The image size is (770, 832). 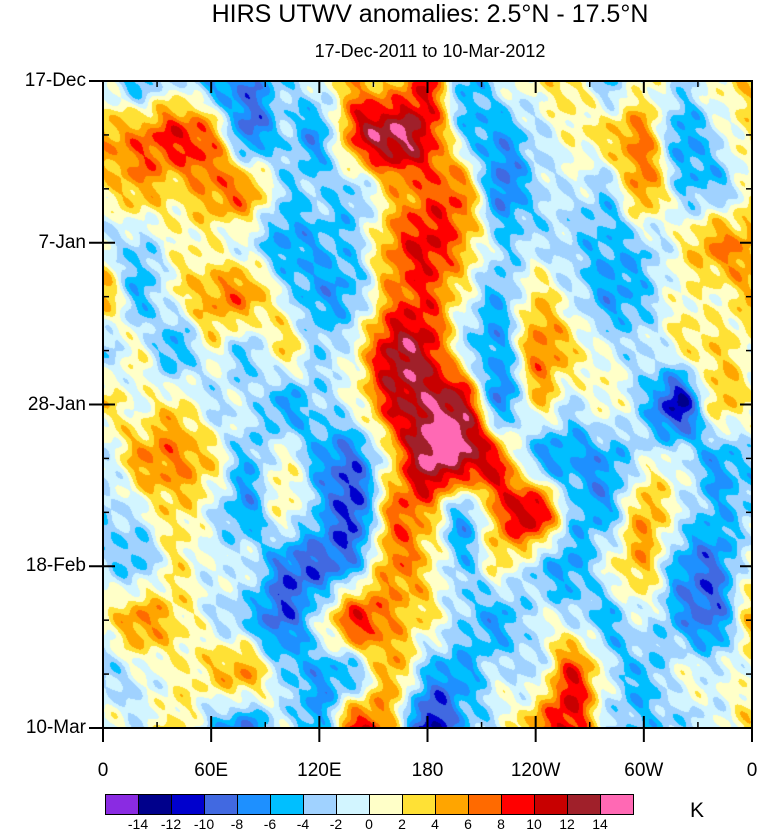 I want to click on x-tick-label: 120W, so click(x=535, y=770).